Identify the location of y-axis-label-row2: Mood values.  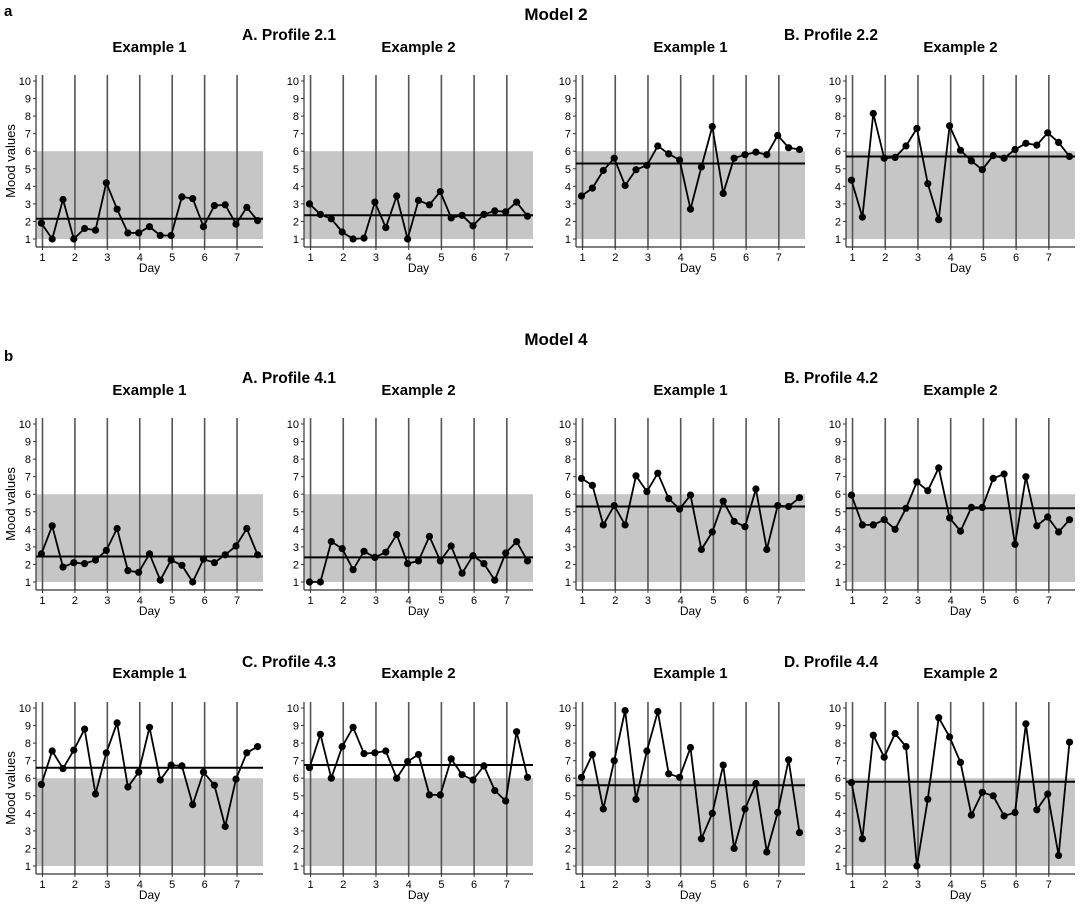
(10, 504).